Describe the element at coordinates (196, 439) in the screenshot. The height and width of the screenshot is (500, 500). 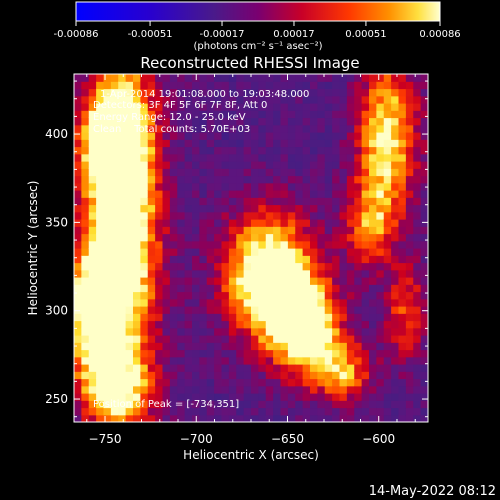
I see `x-tick-label: −700` at that location.